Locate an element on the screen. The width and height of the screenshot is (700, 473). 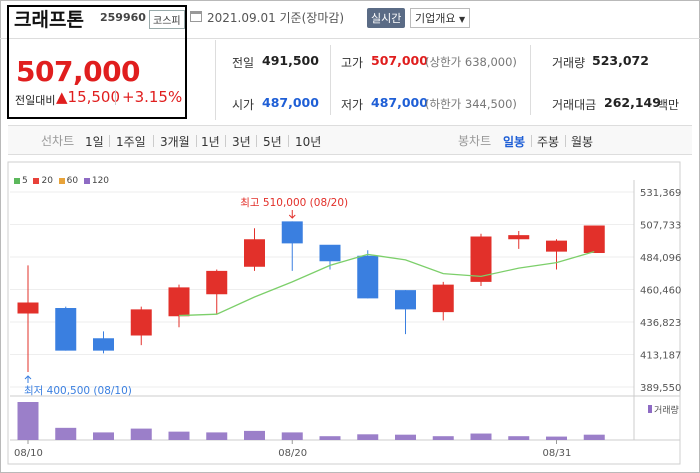
company-overview-label: 기업개요 is located at coordinates (435, 18).